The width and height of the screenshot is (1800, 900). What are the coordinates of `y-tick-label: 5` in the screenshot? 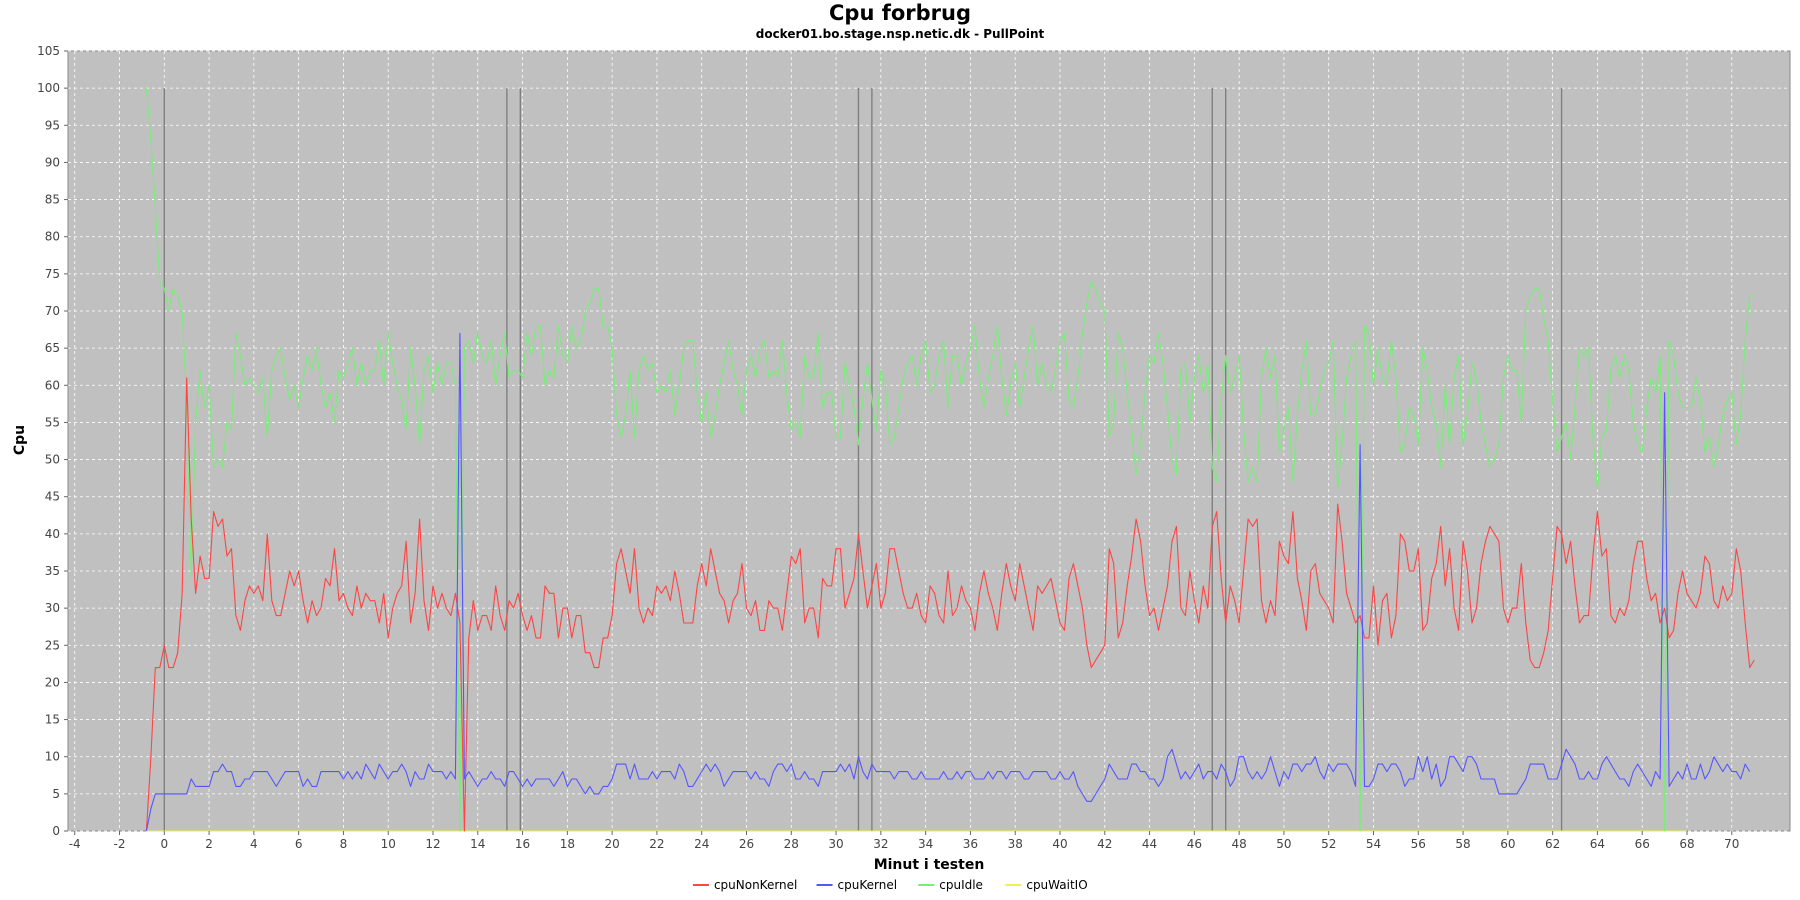 It's located at (56, 794).